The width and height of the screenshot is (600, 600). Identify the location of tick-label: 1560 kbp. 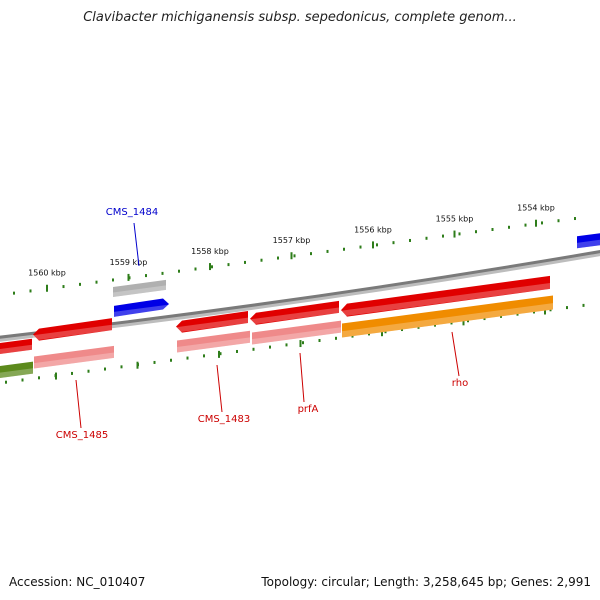
(47, 273).